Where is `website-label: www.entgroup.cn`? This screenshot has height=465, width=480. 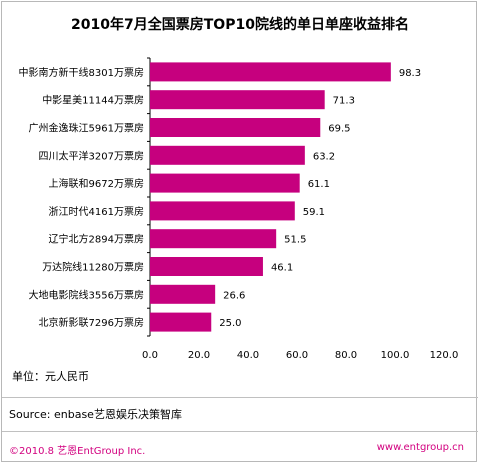
website-label: www.entgroup.cn is located at coordinates (420, 447).